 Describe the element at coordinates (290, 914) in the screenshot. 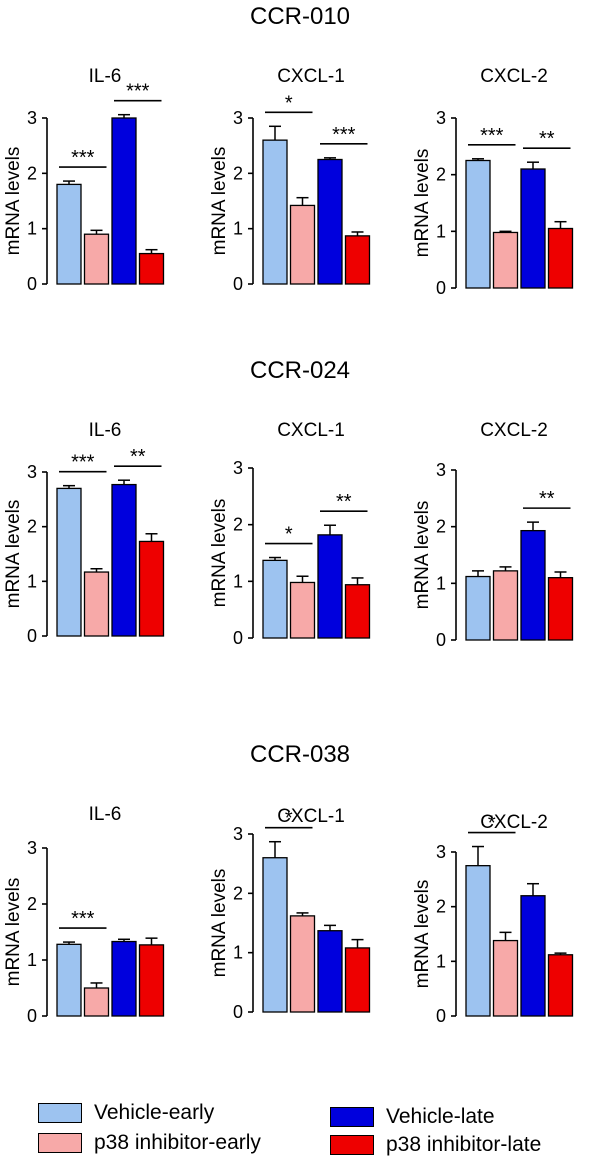

I see `bar-chart-panel: CXCL-1 mRNA levels 0 1 2 3 *` at that location.